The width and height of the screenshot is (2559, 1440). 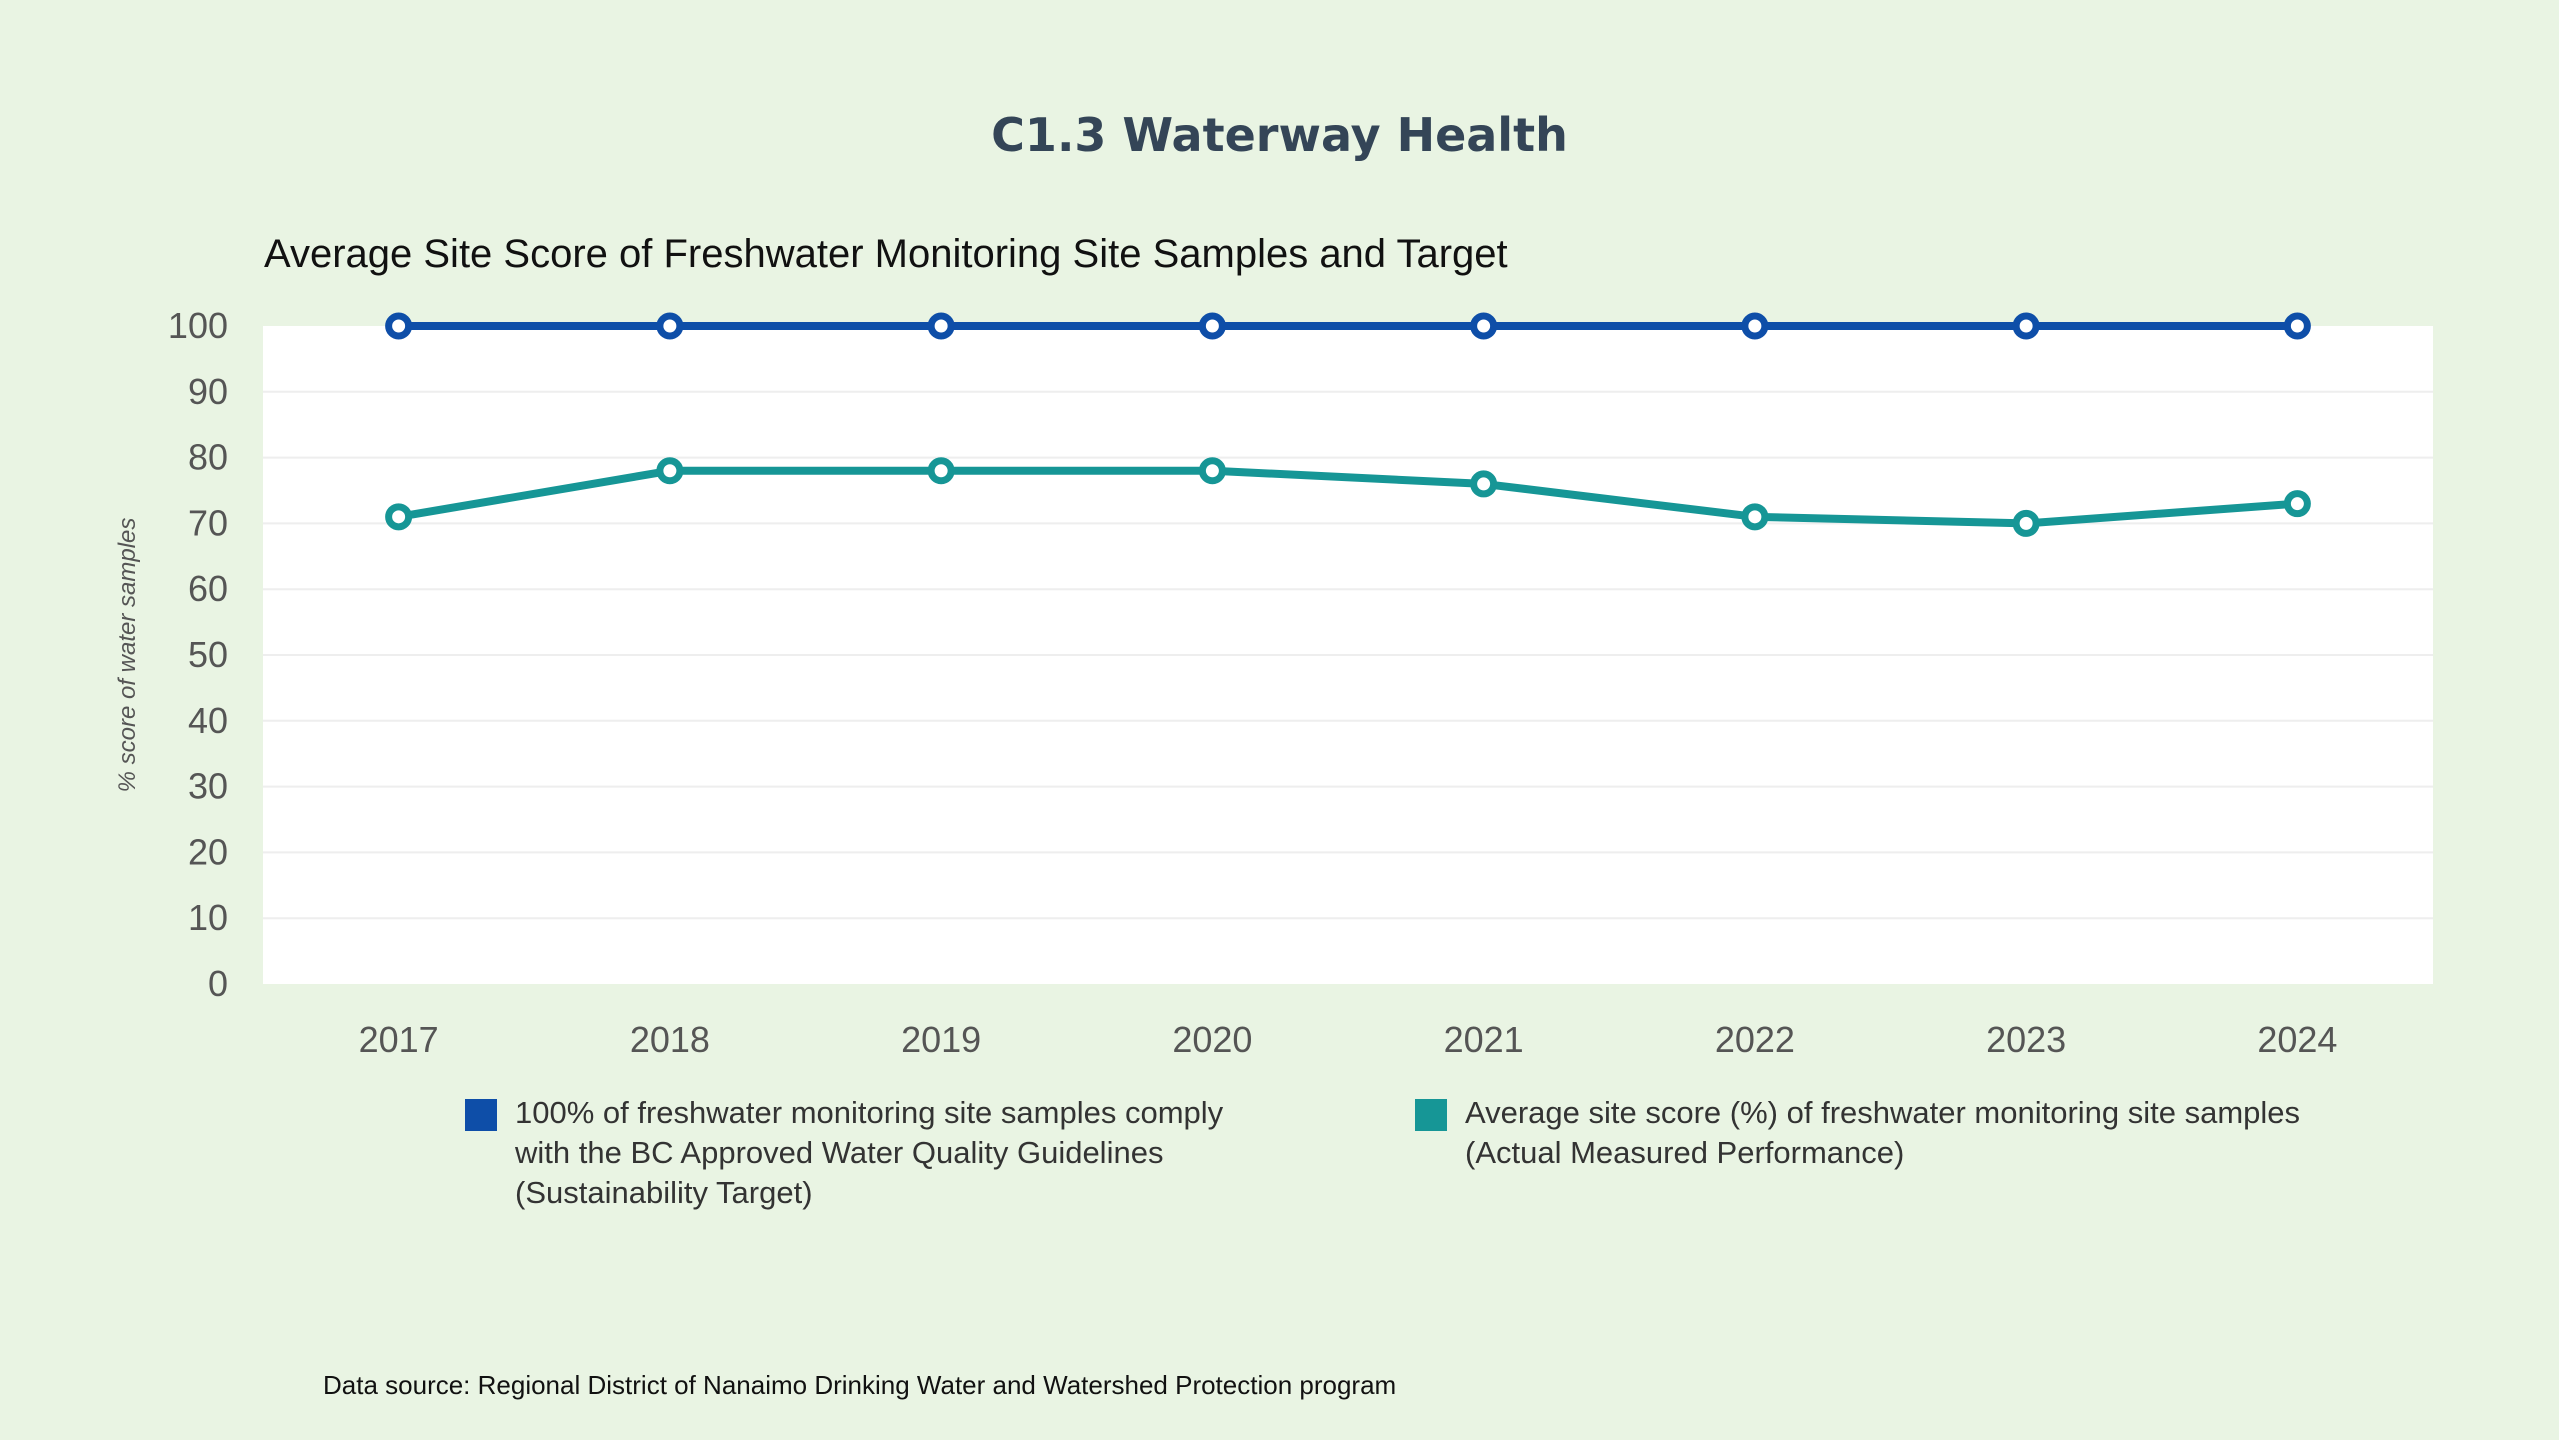 What do you see at coordinates (1347, 497) in the screenshot?
I see `series-line-actual` at bounding box center [1347, 497].